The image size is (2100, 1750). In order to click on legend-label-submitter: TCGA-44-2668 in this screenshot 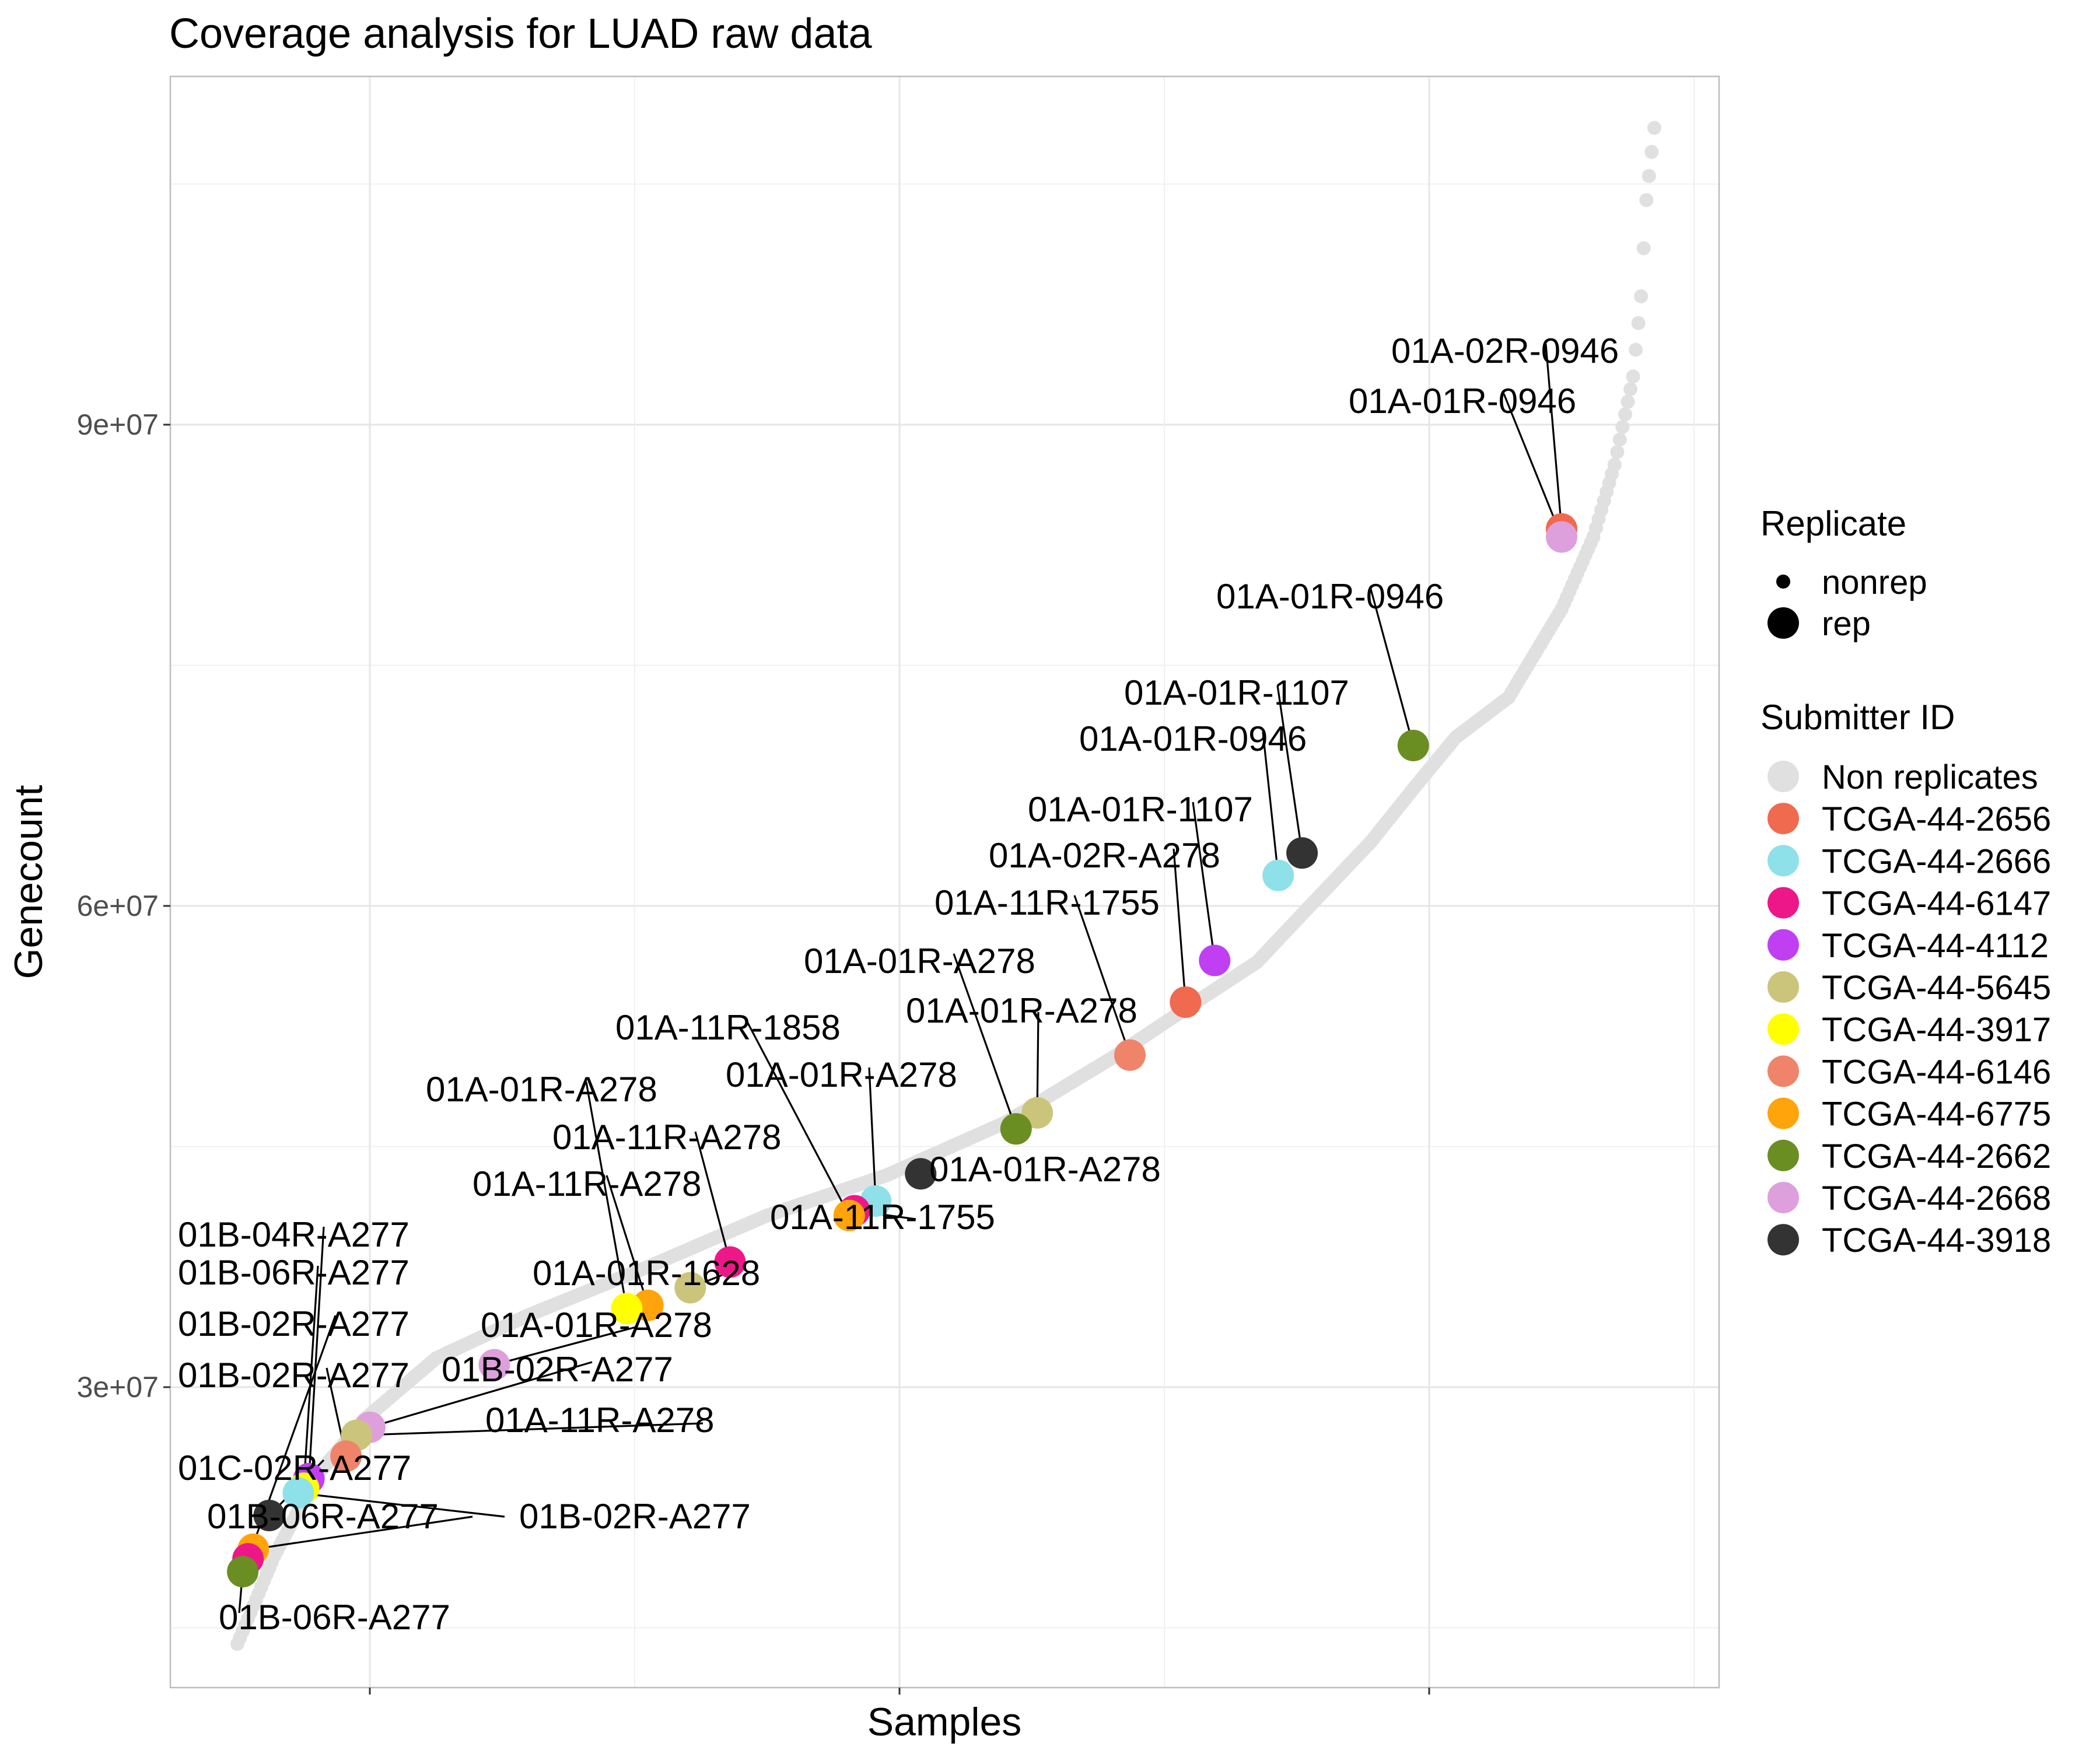, I will do `click(1936, 1198)`.